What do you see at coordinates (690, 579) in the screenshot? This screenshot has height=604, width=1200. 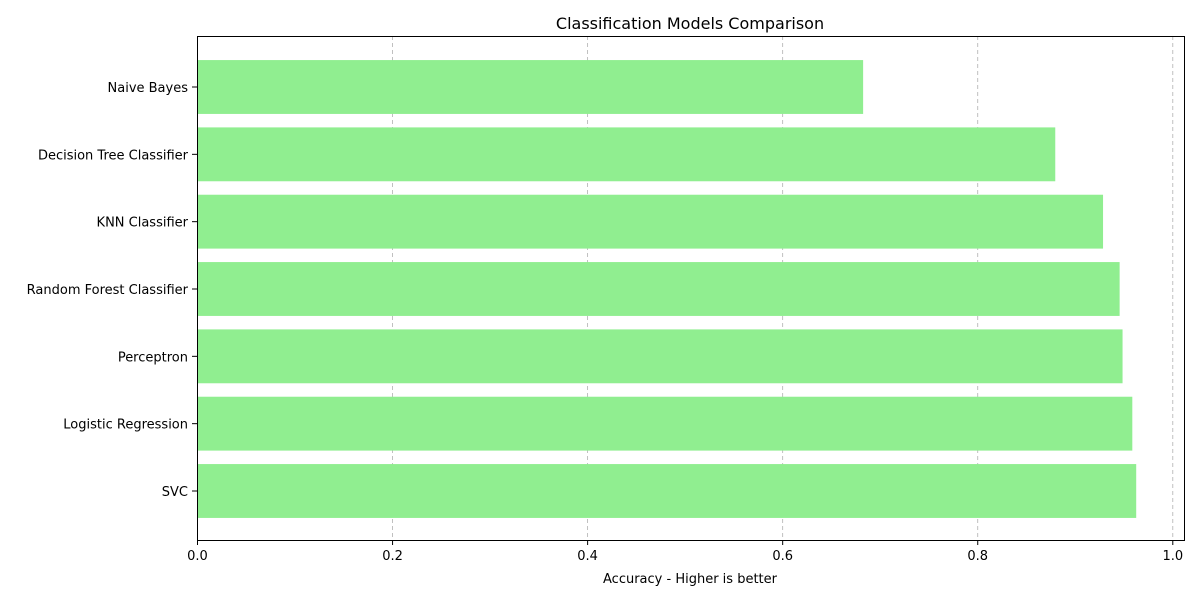 I see `x-axis-label: Accuracy - Higher is better` at bounding box center [690, 579].